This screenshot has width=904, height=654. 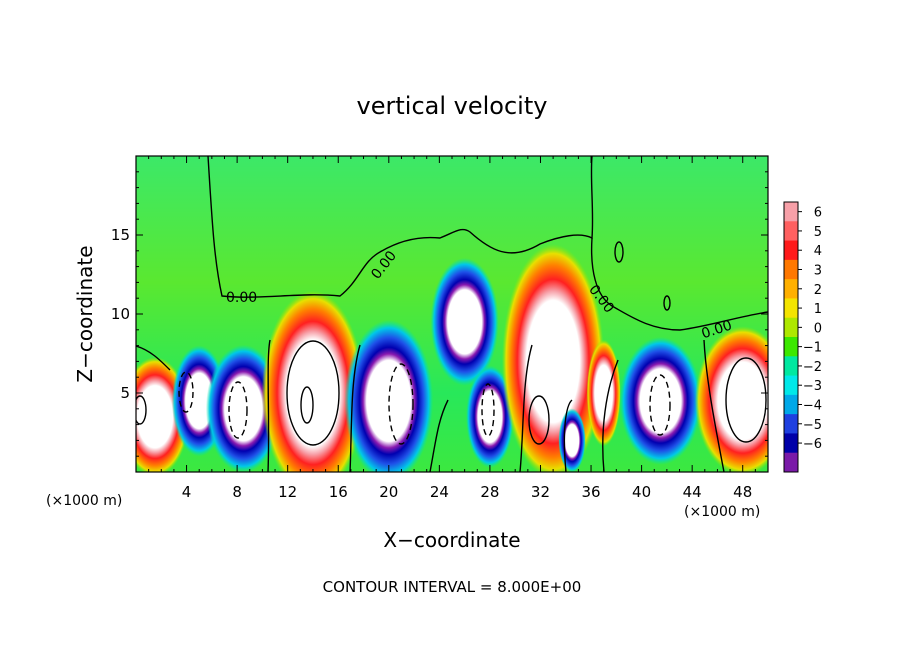 I want to click on x-tick-label: 40, so click(x=641, y=492).